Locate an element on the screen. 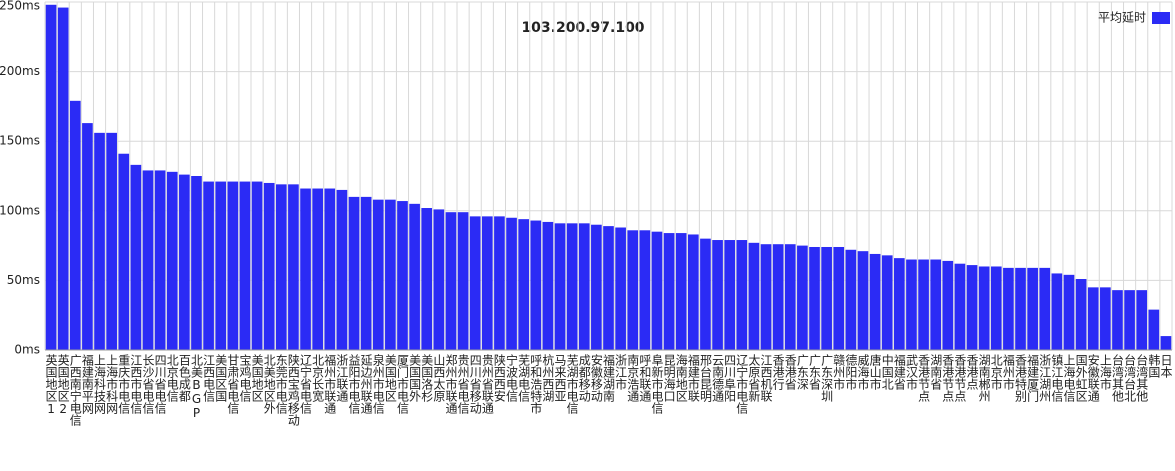 Image resolution: width=1175 pixels, height=471 pixels. x-tick-label: 上海电信 is located at coordinates (1069, 378).